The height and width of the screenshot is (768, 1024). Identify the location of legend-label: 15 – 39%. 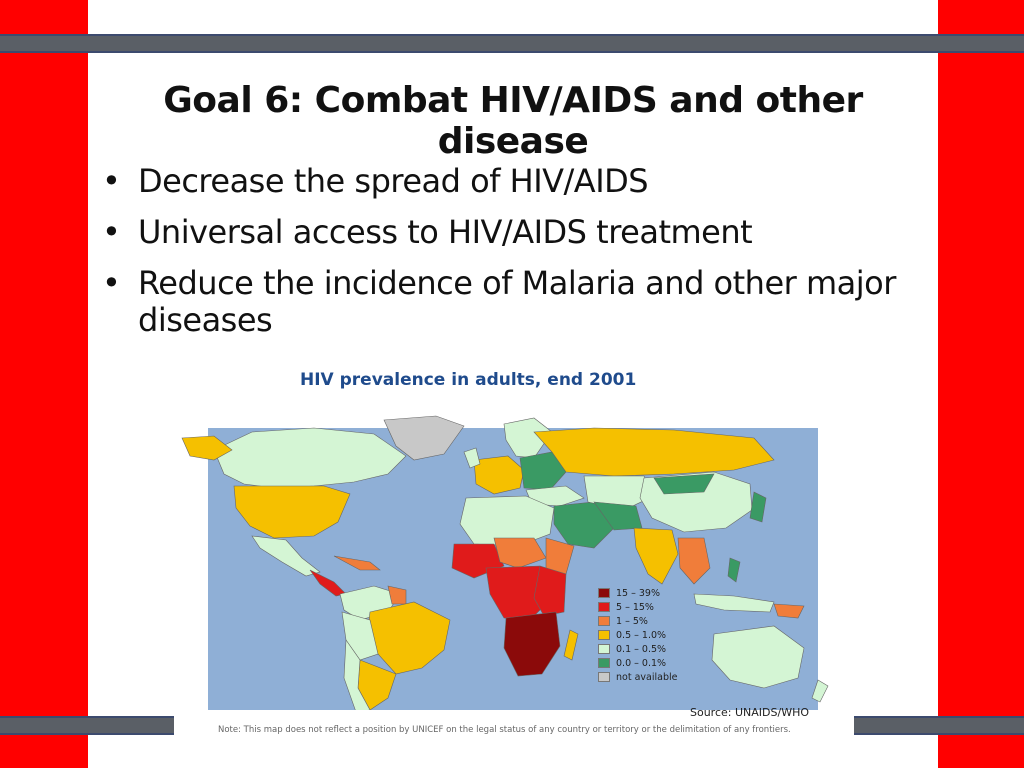
(638, 593).